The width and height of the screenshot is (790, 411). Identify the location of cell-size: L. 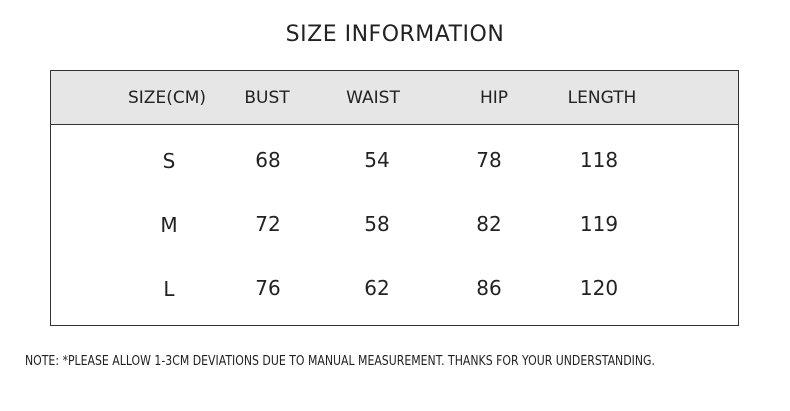
(169, 289).